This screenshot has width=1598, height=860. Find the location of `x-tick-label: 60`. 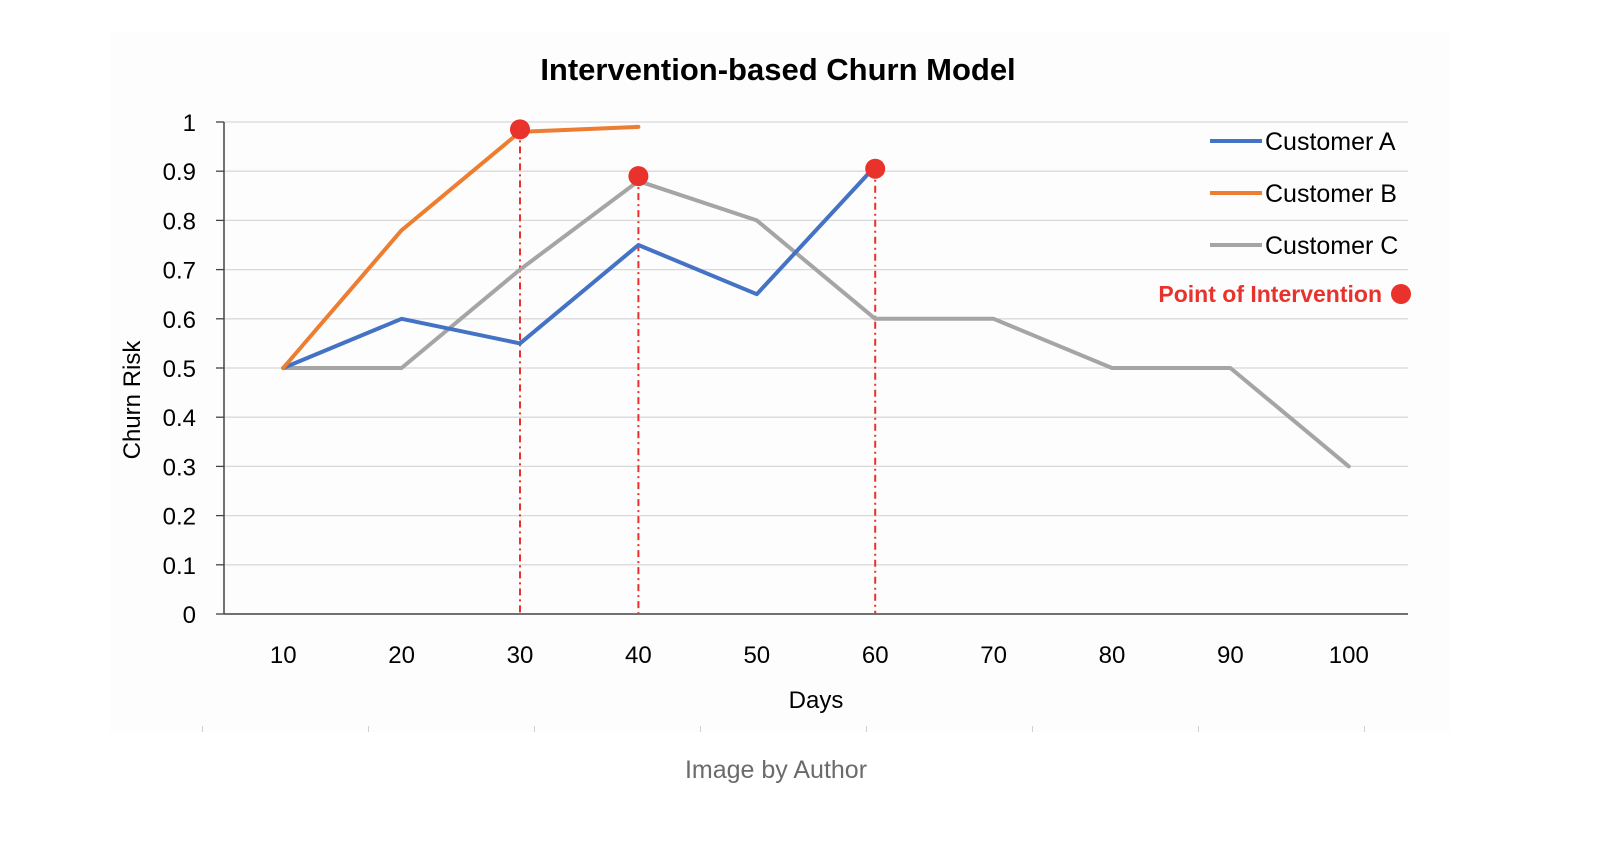

x-tick-label: 60 is located at coordinates (875, 655).